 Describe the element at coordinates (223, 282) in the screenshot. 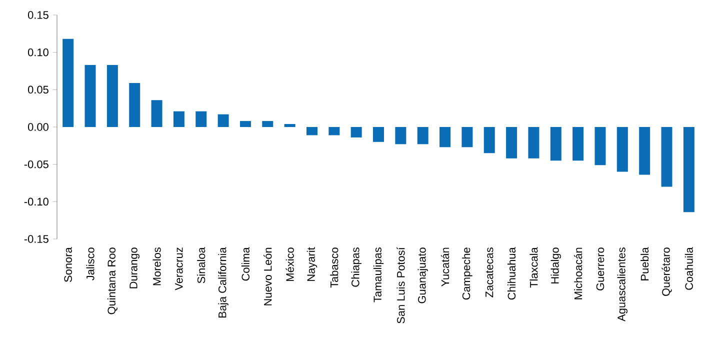

I see `x-tick-label: Baja California` at that location.